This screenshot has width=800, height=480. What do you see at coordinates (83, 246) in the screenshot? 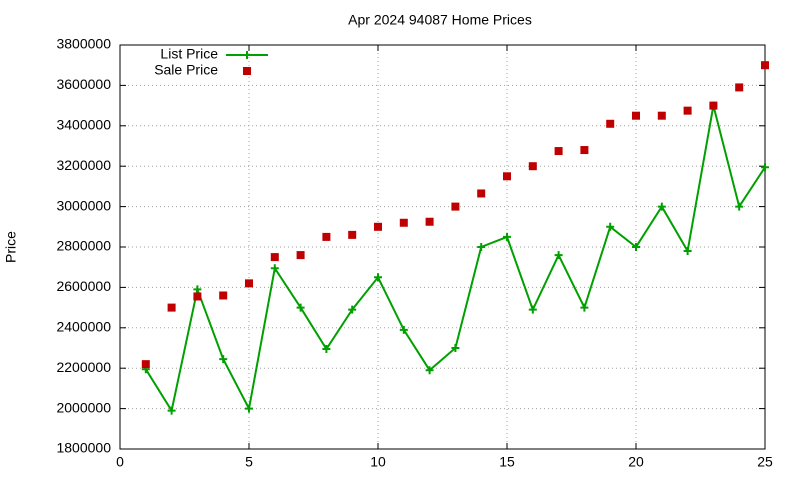
I see `y-tick-label: 2800000` at bounding box center [83, 246].